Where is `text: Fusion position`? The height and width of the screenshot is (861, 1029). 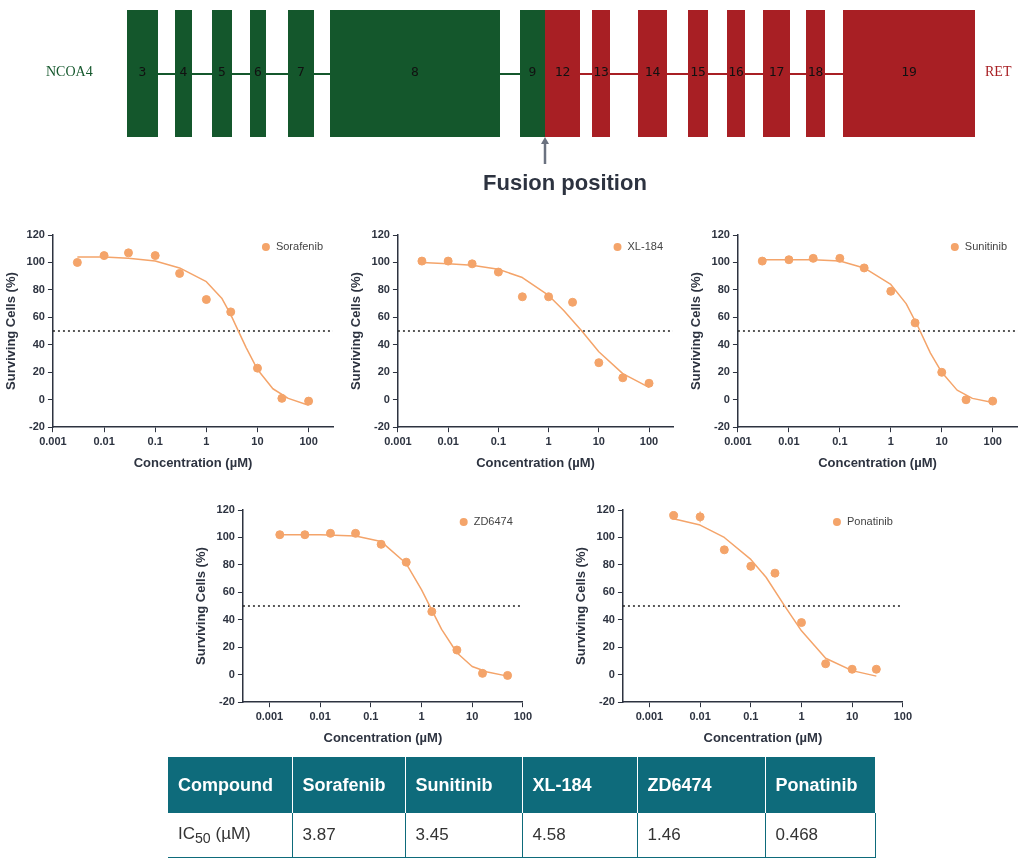 text: Fusion position is located at coordinates (565, 183).